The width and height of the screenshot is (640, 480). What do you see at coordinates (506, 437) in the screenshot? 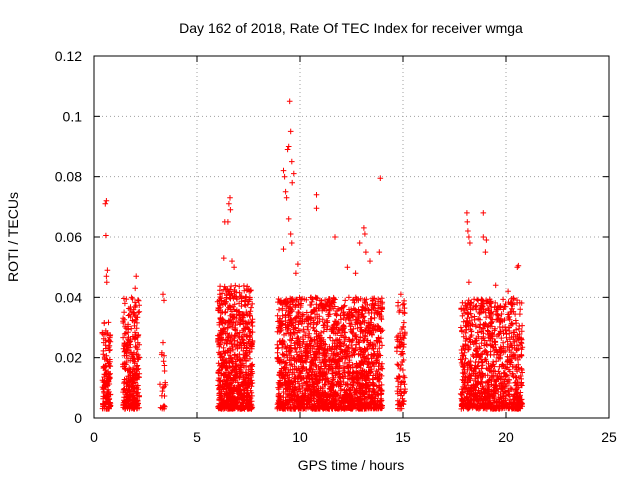
I see `x-tick-label: 20` at bounding box center [506, 437].